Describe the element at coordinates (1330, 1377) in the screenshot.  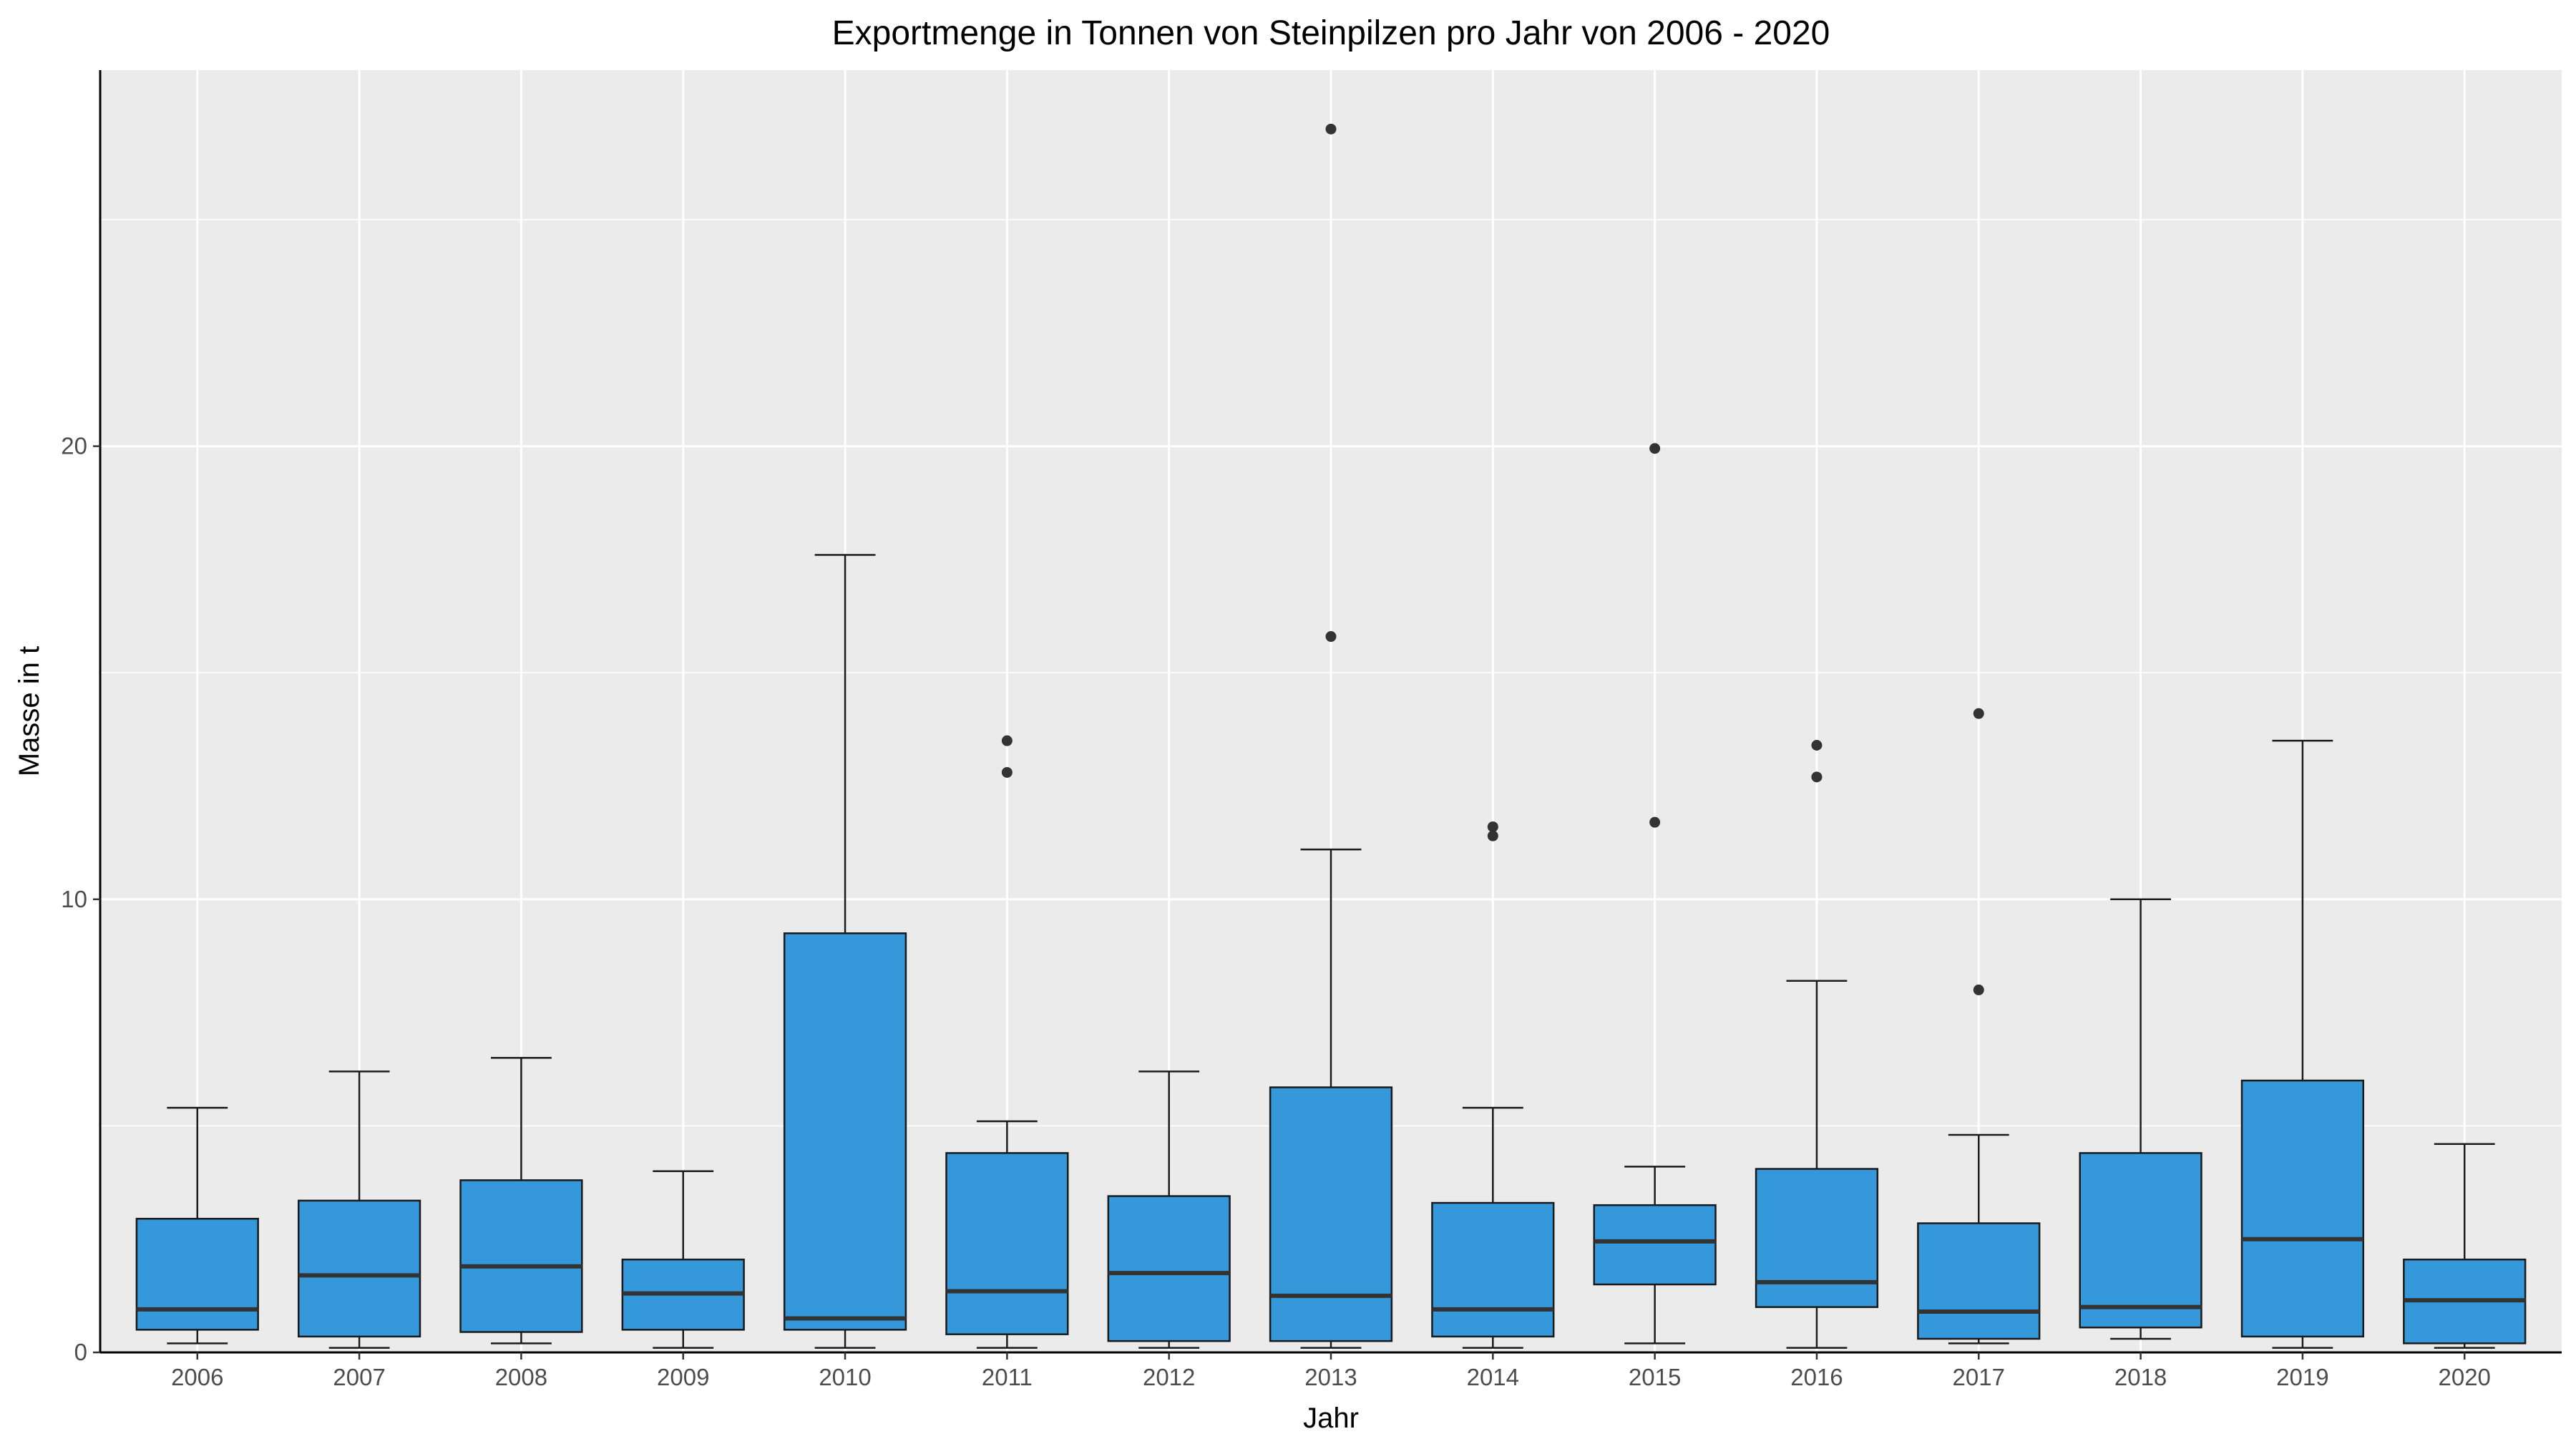
I see `x-tick-label: 2013` at that location.